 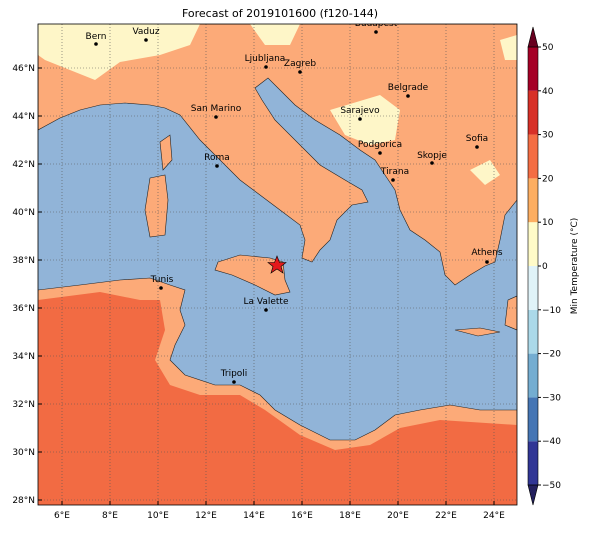 What do you see at coordinates (23, 117) in the screenshot?
I see `y-tick-label: 44°N` at bounding box center [23, 117].